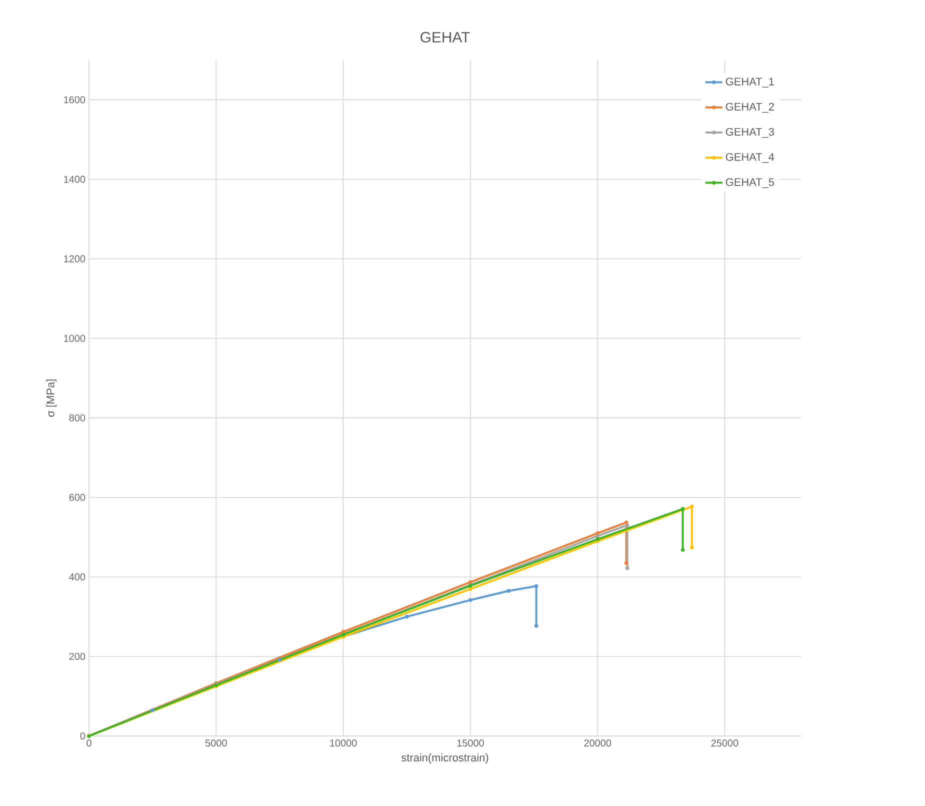 Image resolution: width=925 pixels, height=806 pixels. I want to click on y-tick-label: 200, so click(77, 656).